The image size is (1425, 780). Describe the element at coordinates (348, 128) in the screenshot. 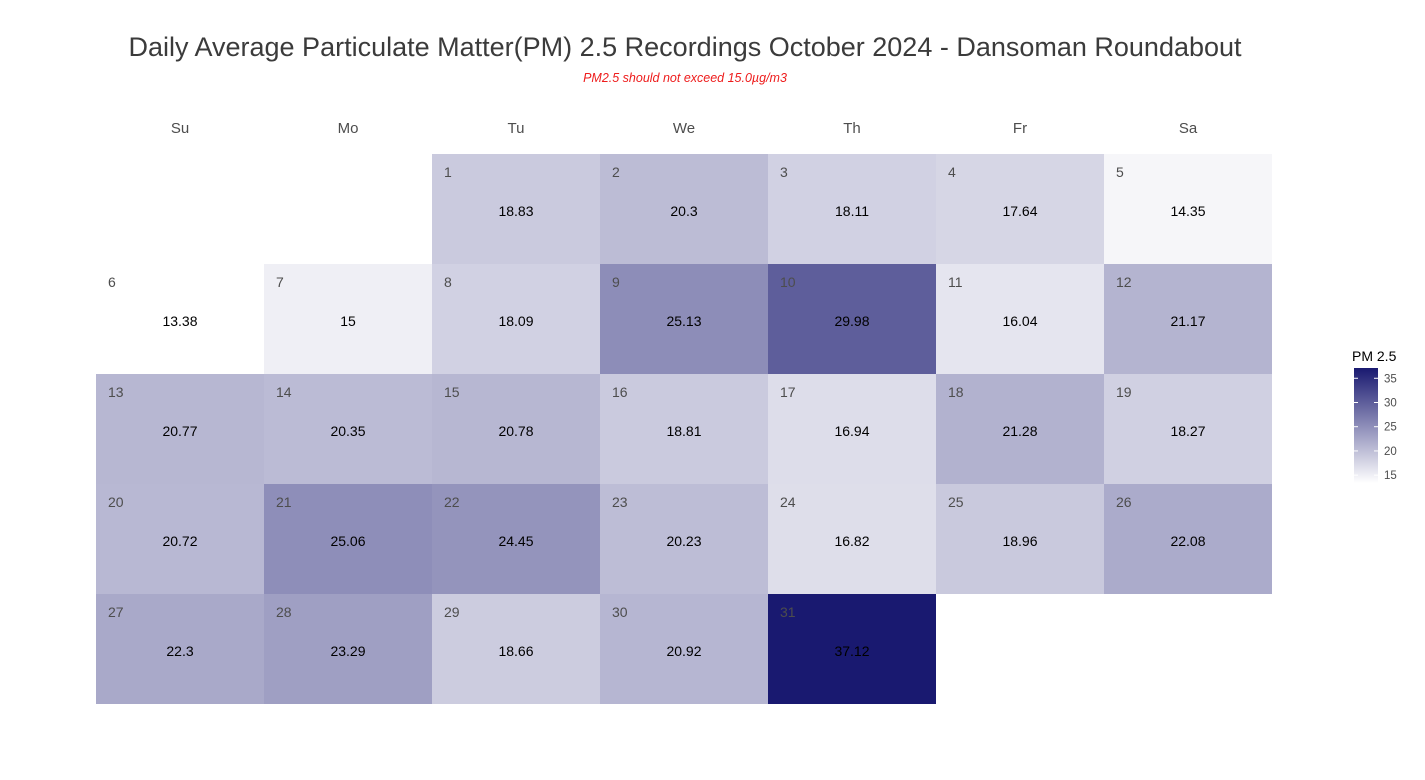

I see `weekday-label: Mo` at that location.